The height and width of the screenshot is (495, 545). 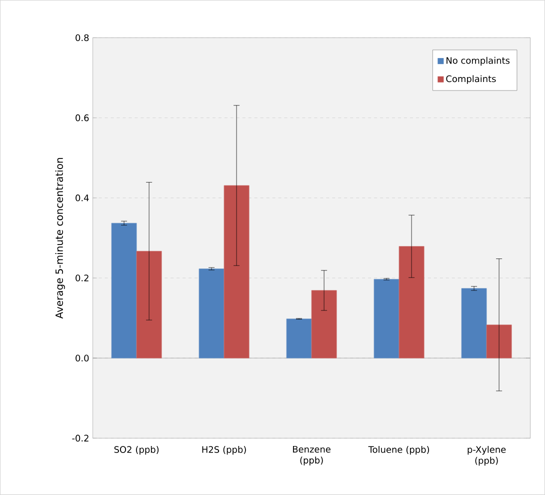 I want to click on x-tick-label: Benzene (ppb), so click(x=311, y=456).